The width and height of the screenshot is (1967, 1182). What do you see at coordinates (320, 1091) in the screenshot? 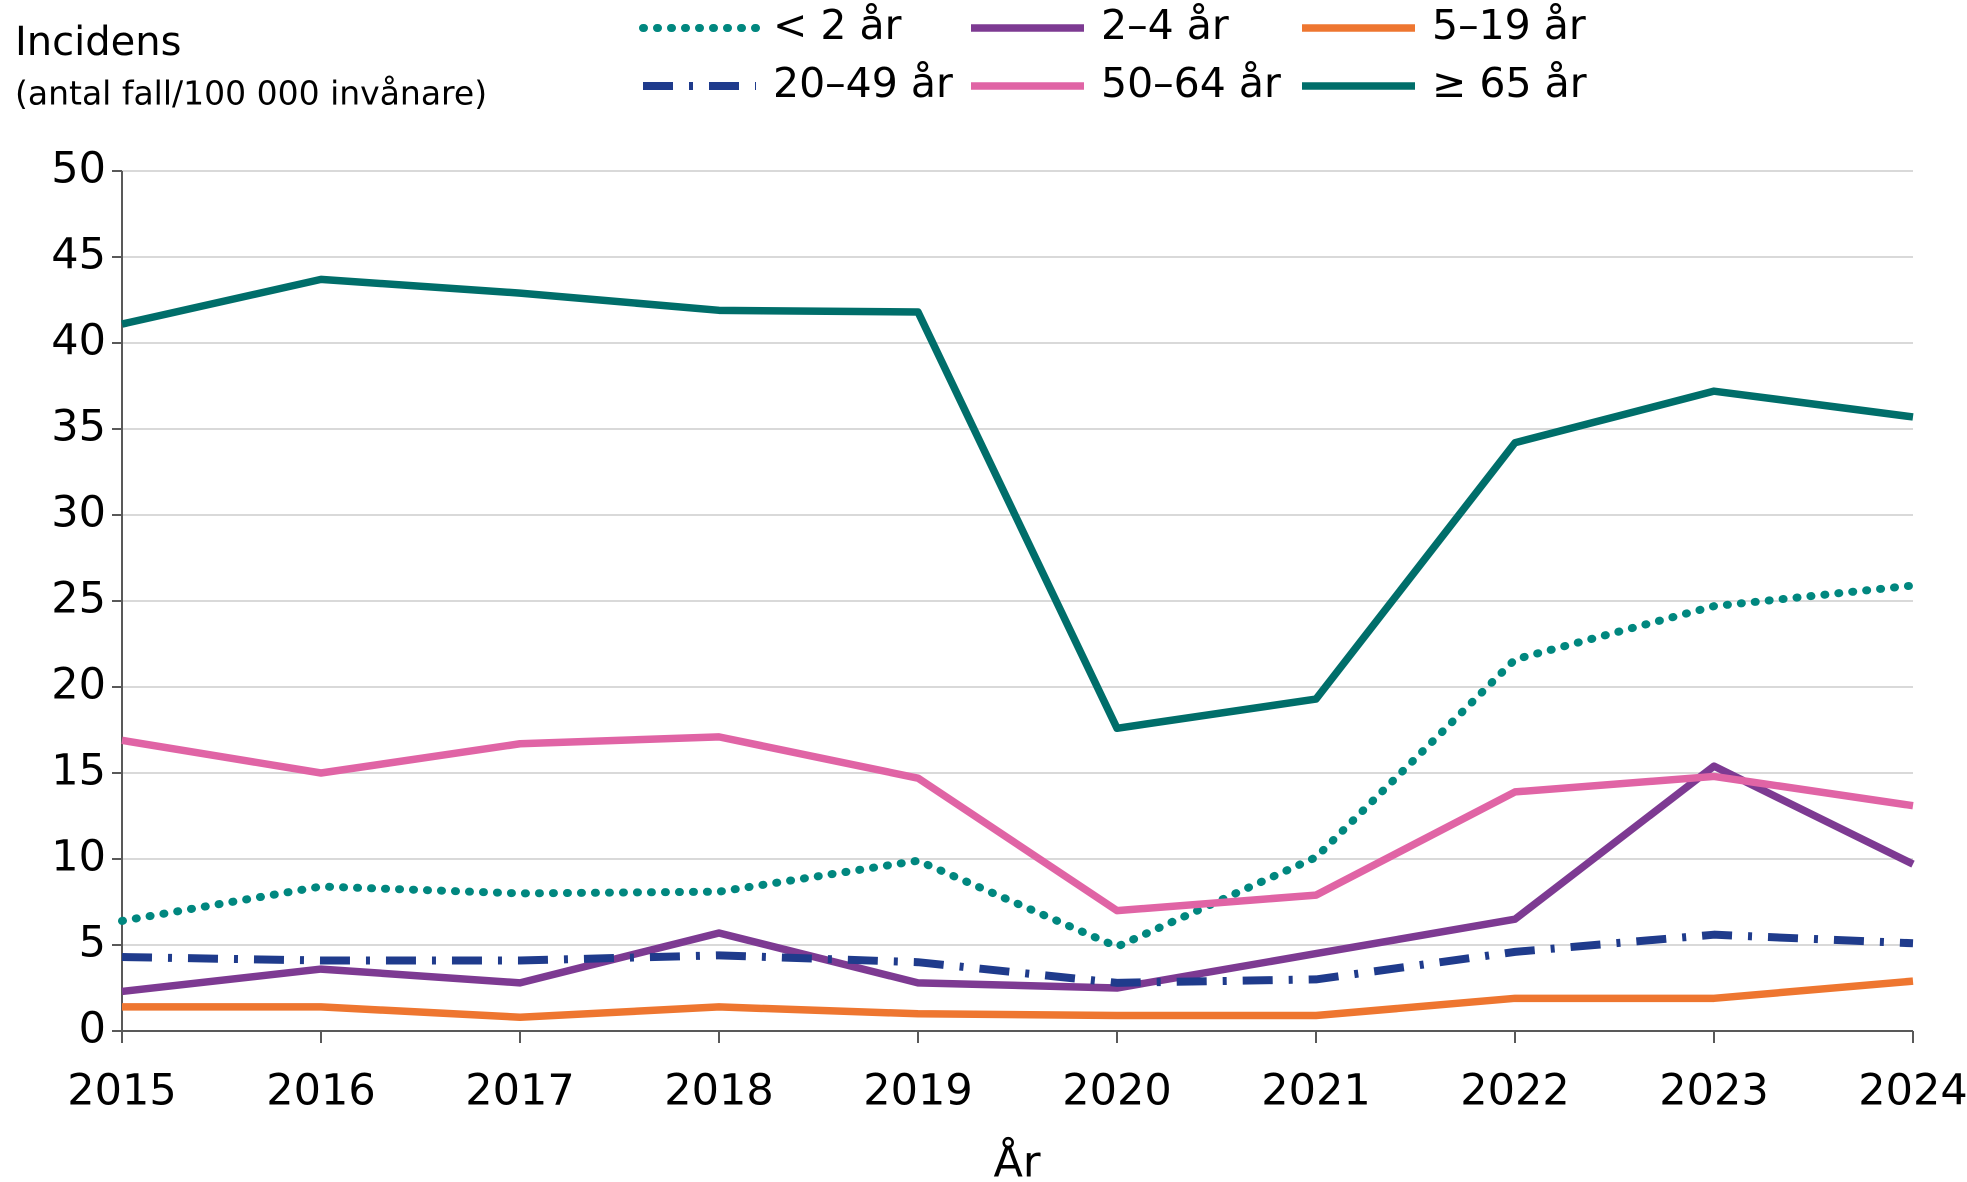
I see `x-tick-label: 2016` at bounding box center [320, 1091].